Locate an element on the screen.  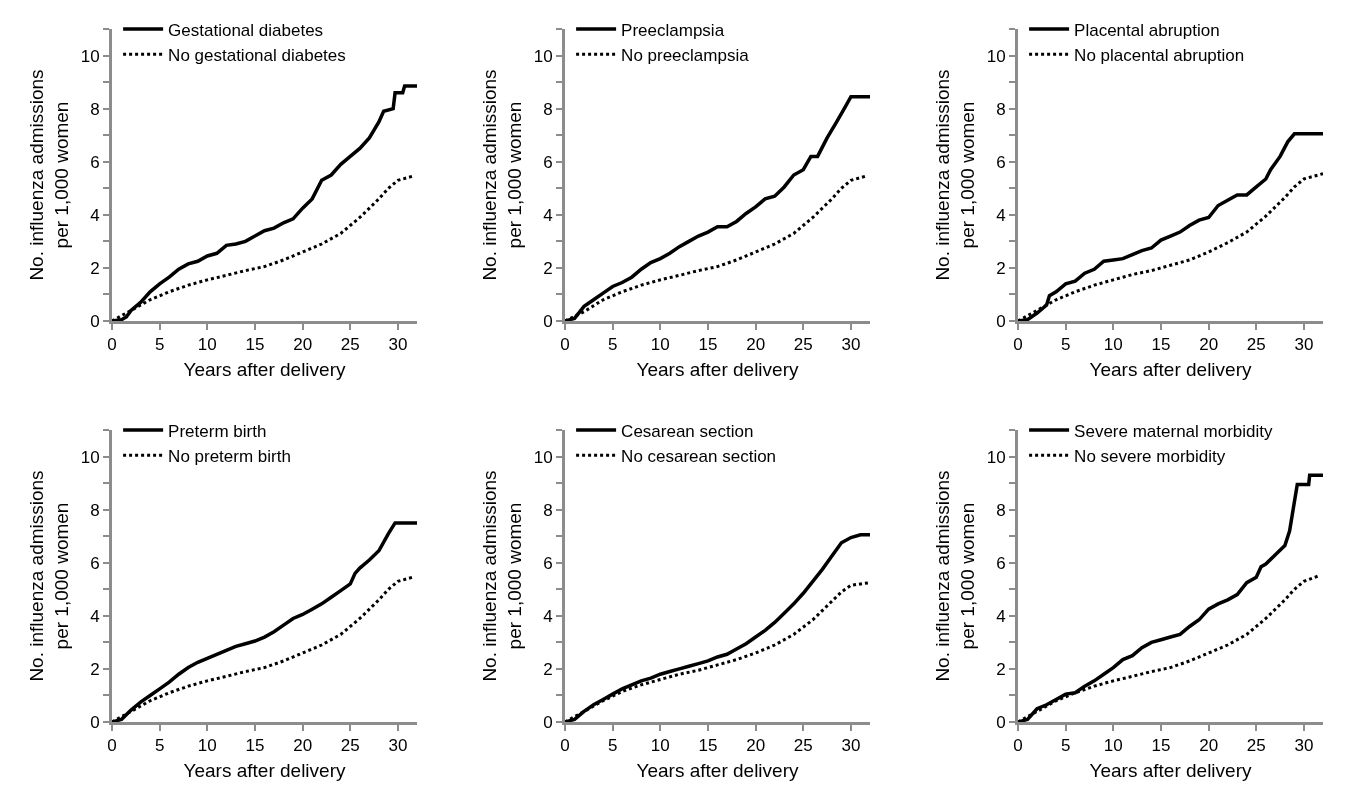
legend-label: No preeclampsia is located at coordinates (685, 55).